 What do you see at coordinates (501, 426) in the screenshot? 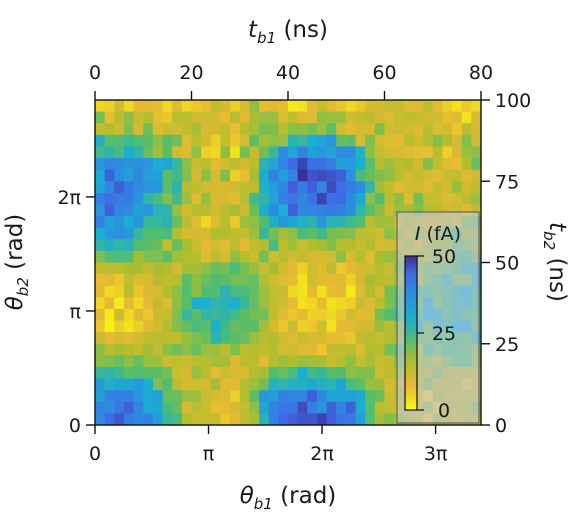
I see `right-axis-tick-label: 0` at bounding box center [501, 426].